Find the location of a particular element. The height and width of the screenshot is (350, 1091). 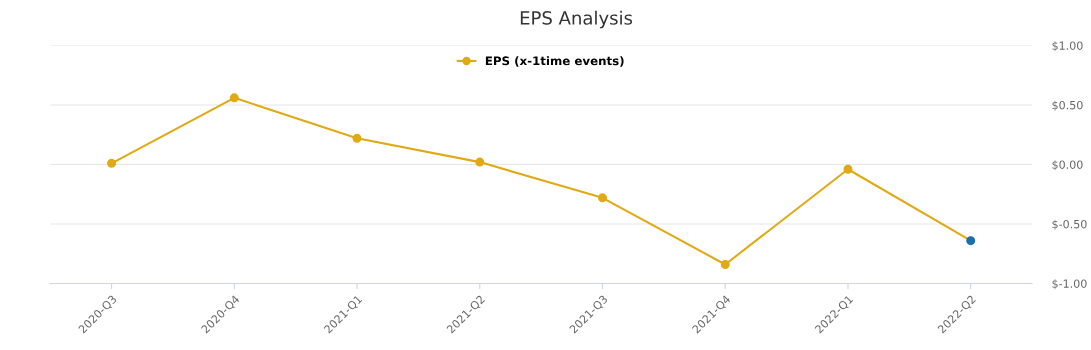

legend-label: EPS (x-1time events) is located at coordinates (554, 61).